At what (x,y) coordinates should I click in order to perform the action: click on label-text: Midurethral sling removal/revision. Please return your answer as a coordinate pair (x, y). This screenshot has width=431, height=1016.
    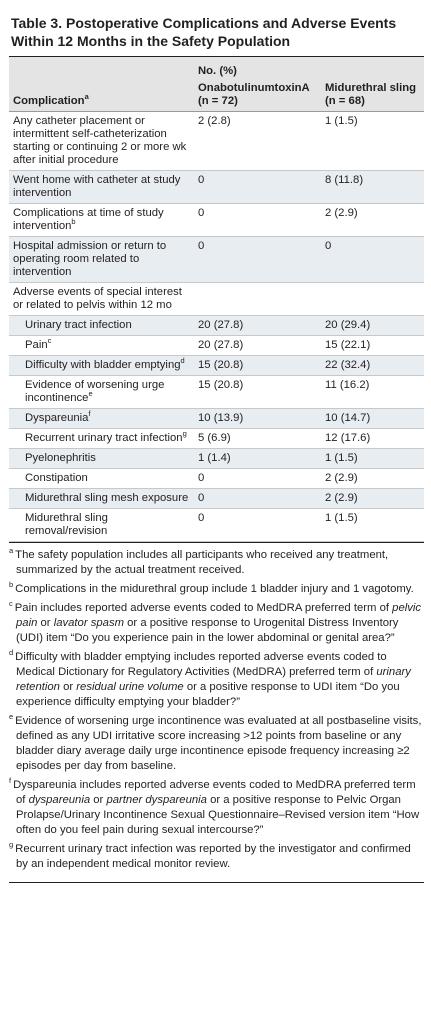
    Looking at the image, I should click on (66, 524).